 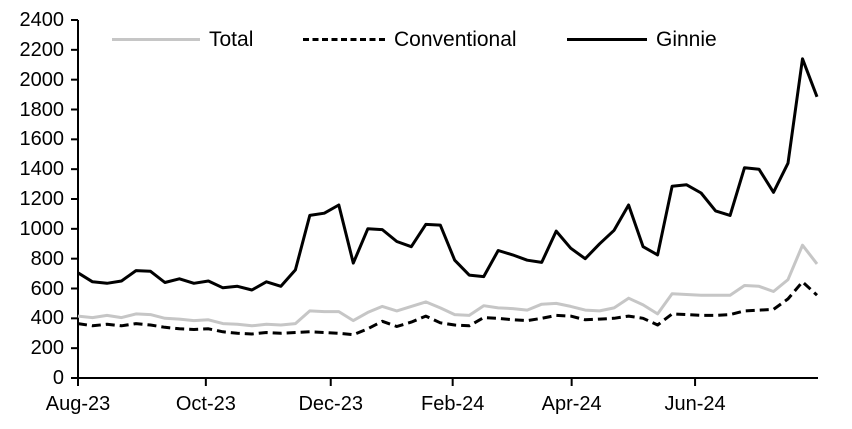 What do you see at coordinates (686, 39) in the screenshot?
I see `legend-label-ginnie: Ginnie` at bounding box center [686, 39].